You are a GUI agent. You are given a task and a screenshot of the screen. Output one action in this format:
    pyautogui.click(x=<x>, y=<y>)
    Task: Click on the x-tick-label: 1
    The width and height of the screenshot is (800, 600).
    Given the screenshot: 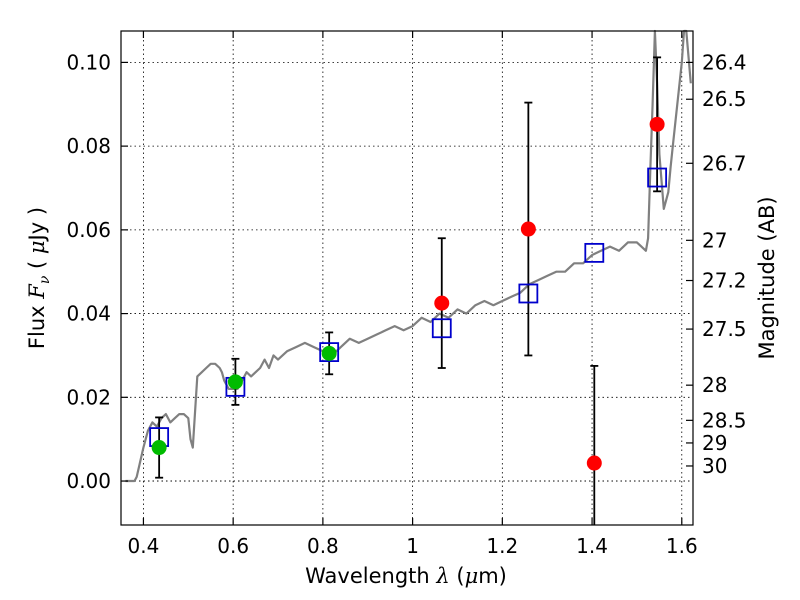 What is the action you would take?
    pyautogui.click(x=412, y=546)
    